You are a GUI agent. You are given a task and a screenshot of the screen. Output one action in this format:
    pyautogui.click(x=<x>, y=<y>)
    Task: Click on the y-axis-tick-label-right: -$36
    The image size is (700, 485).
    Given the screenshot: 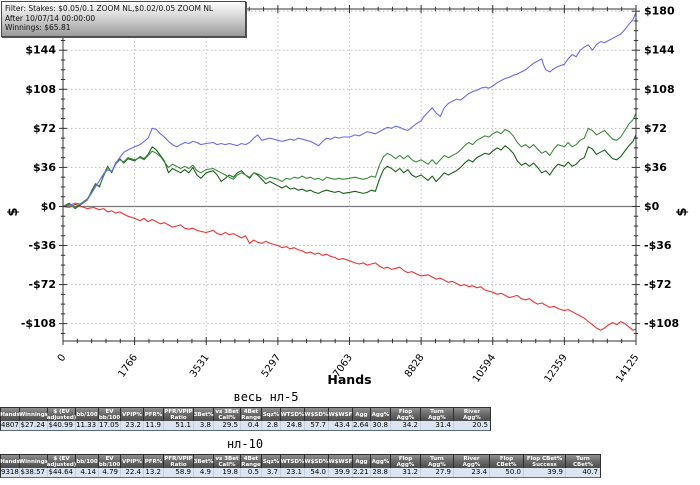 What is the action you would take?
    pyautogui.click(x=658, y=245)
    